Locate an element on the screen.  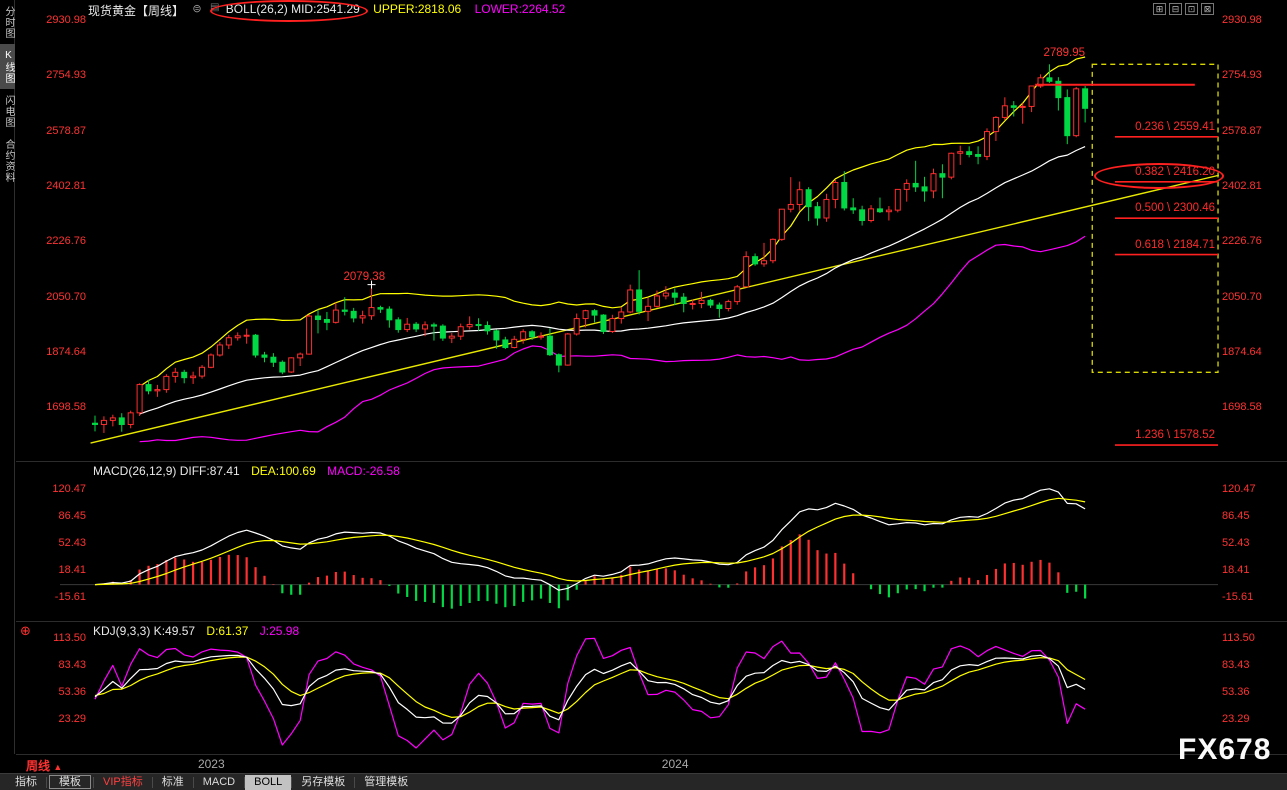
symbol-name: 现货黄金 is located at coordinates (112, 11).